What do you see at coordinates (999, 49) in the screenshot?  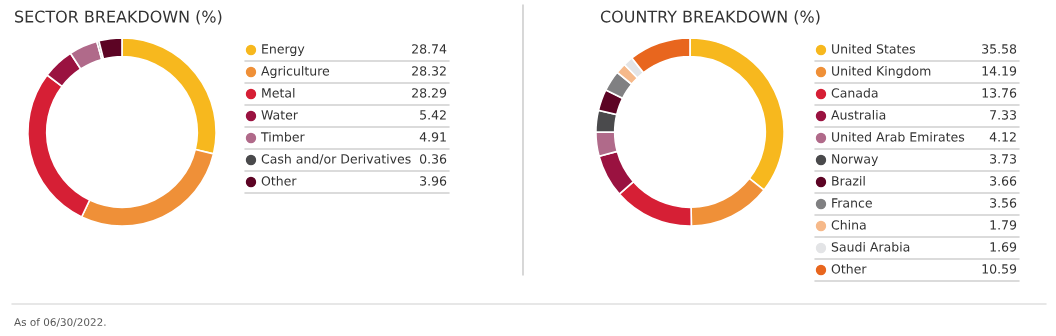 I see `data-label: 35.58` at bounding box center [999, 49].